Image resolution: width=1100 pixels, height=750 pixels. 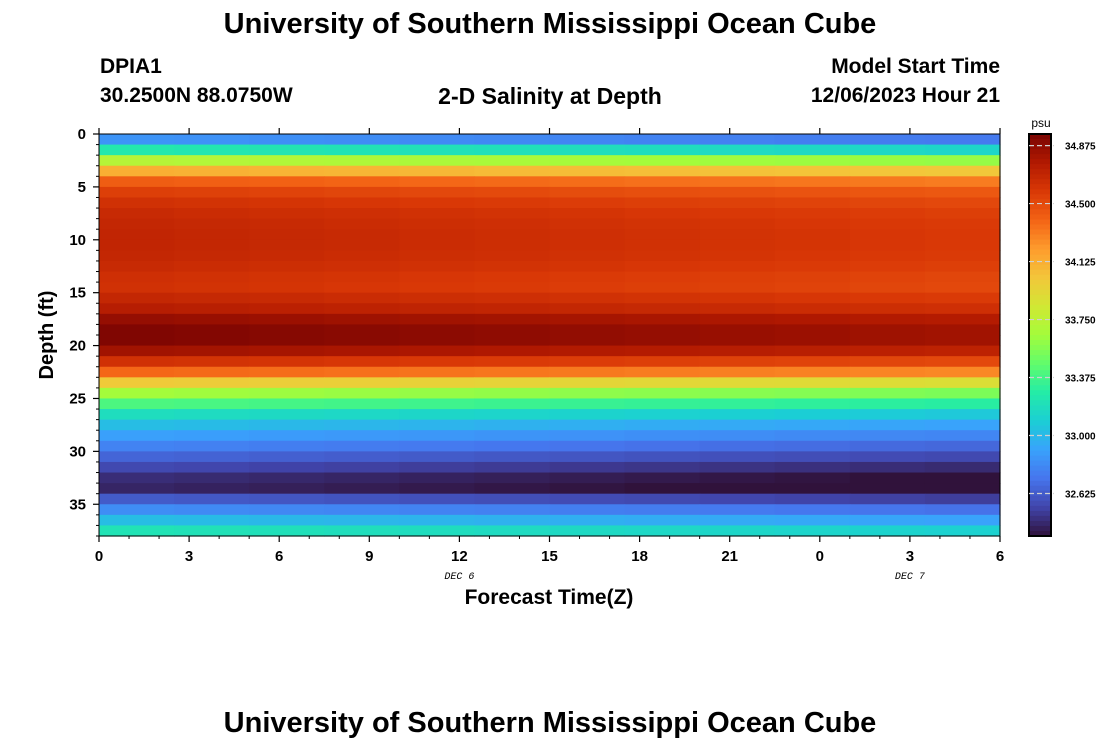 I want to click on y-axis-title: Depth (ft), so click(x=47, y=335).